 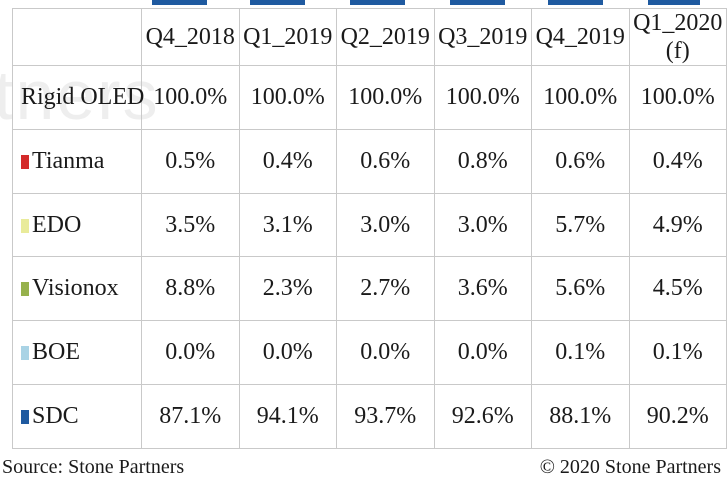 What do you see at coordinates (677, 37) in the screenshot?
I see `column-header-forecast: Q1_2020 (f)` at bounding box center [677, 37].